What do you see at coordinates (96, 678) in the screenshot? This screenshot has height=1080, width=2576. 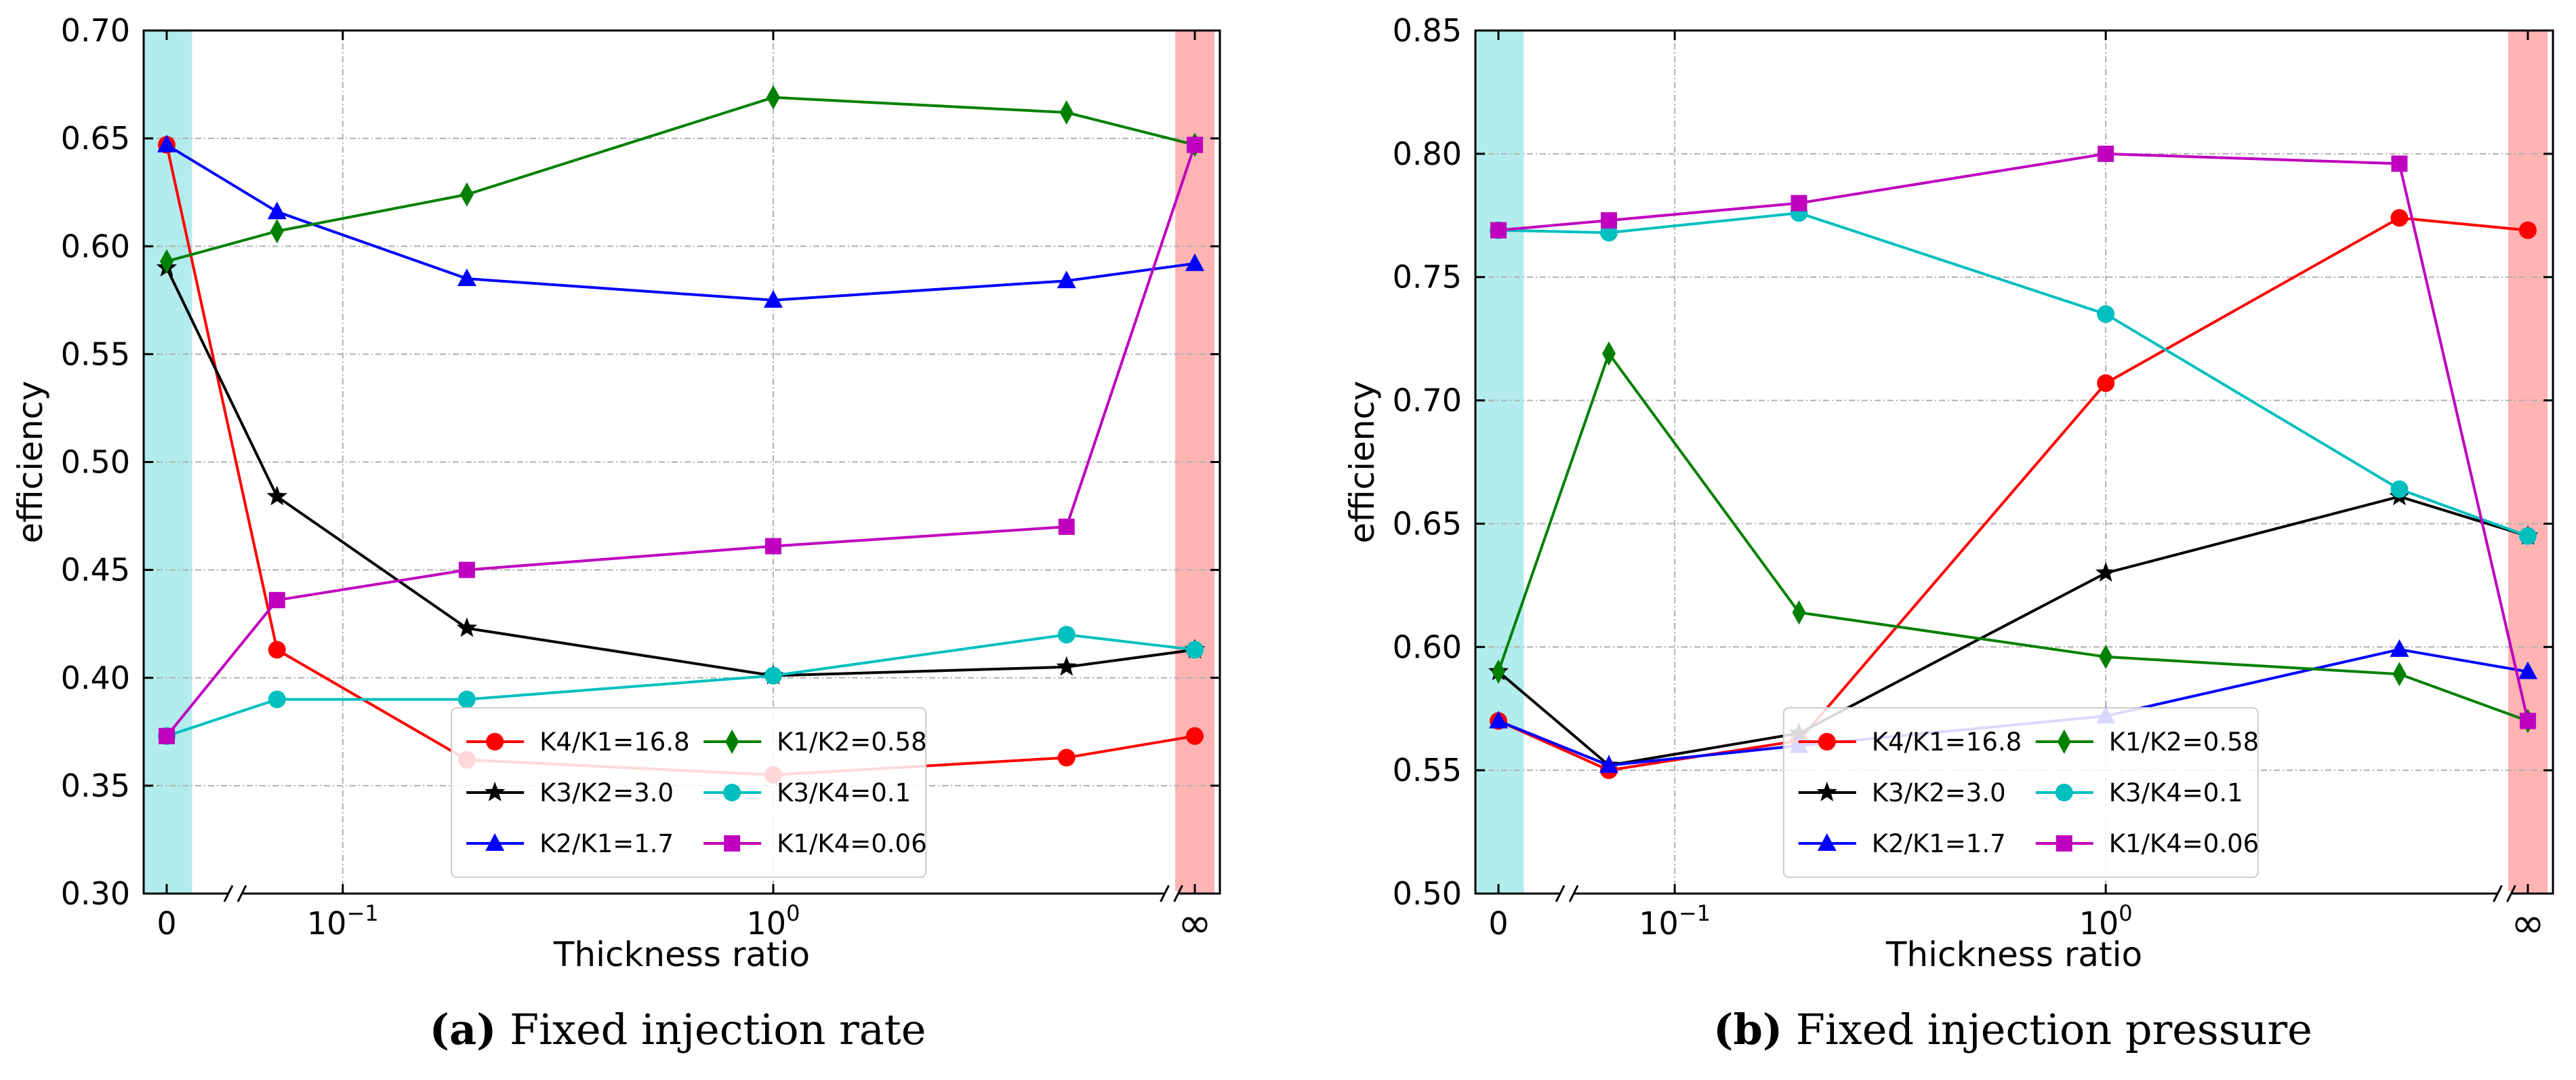 I see `y-tick-label: 0.40` at bounding box center [96, 678].